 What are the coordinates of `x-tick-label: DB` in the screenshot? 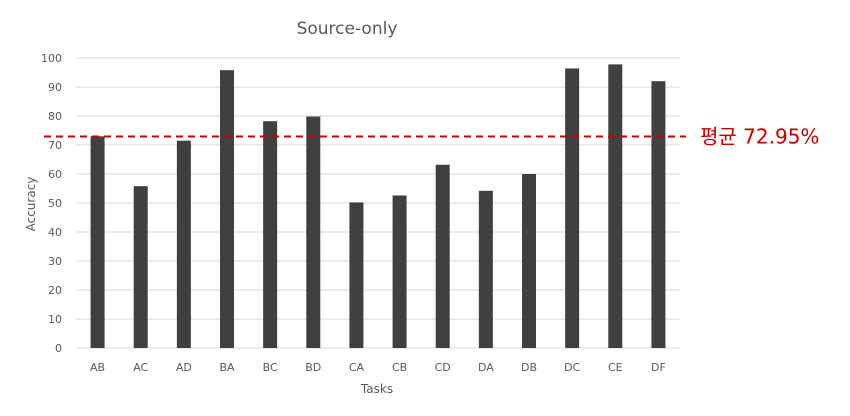 It's located at (529, 367).